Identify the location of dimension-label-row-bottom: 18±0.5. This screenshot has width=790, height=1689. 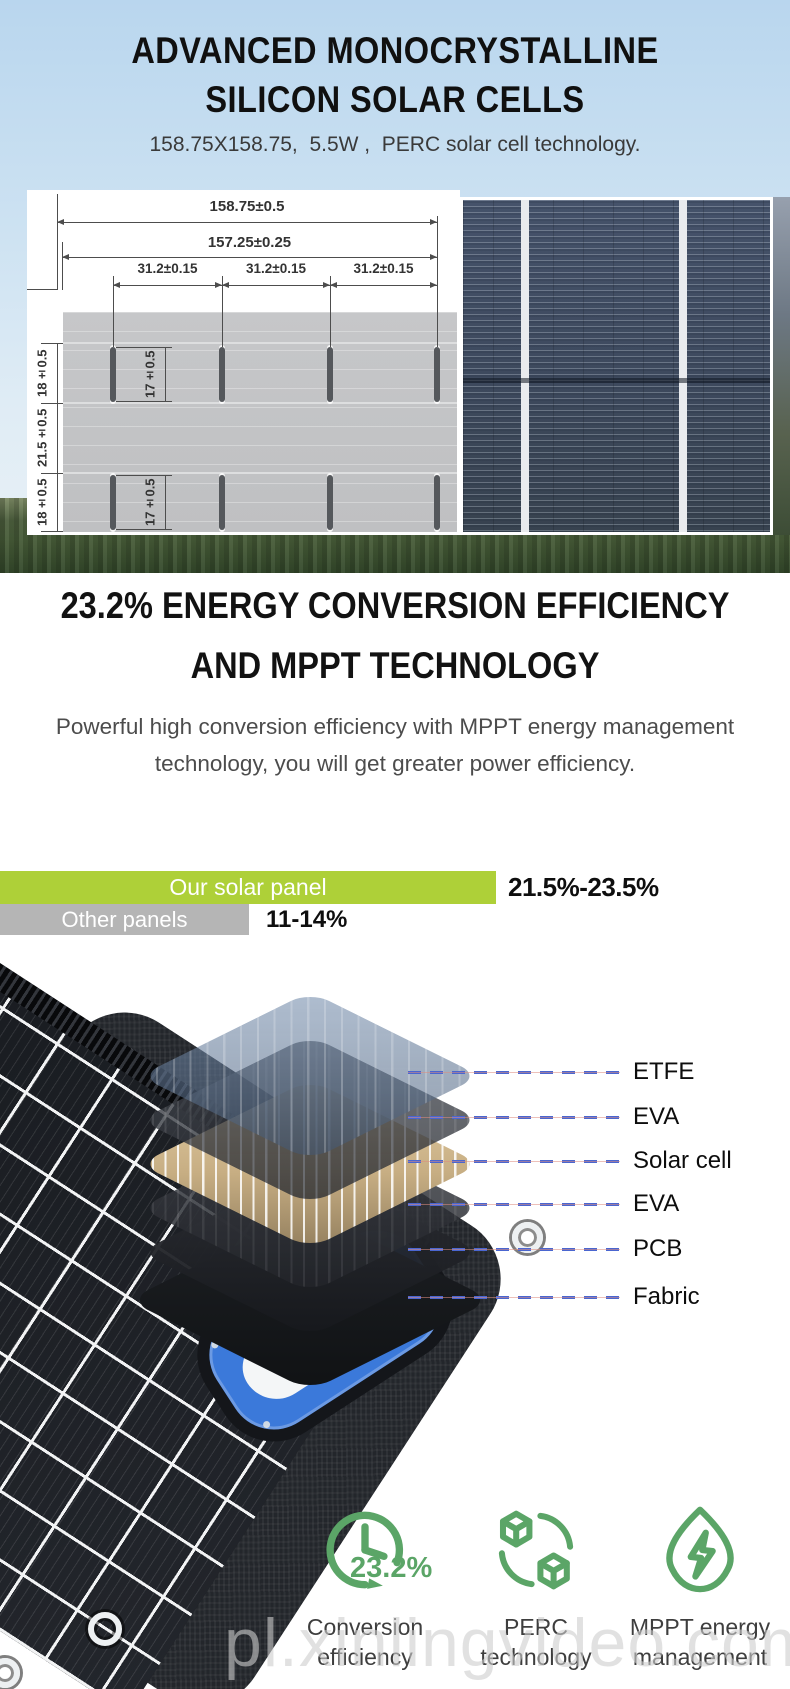
(42, 502).